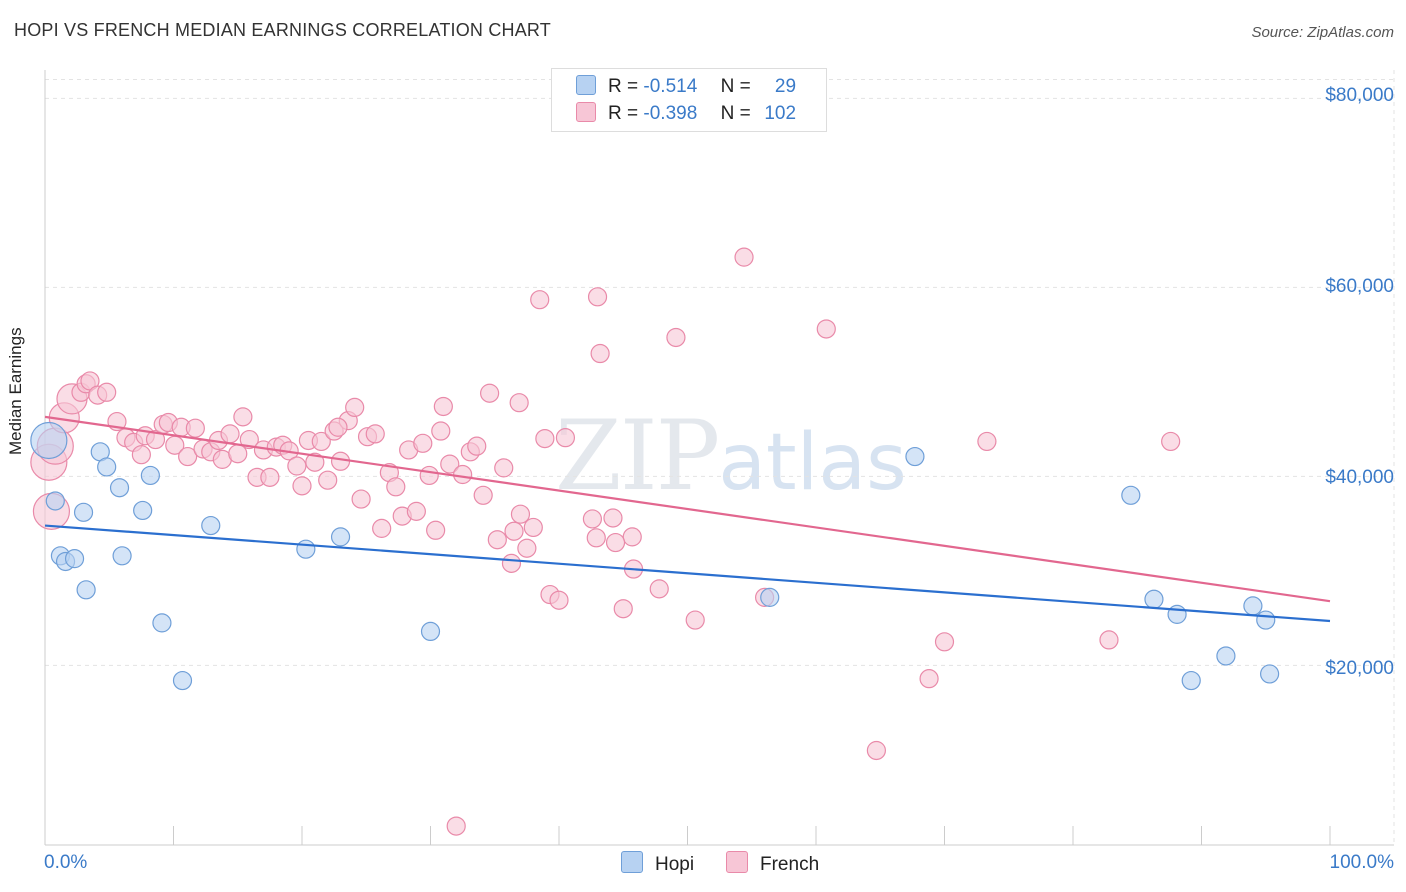 This screenshot has width=1406, height=892. I want to click on bottom-legend-swatch-french, so click(737, 862).